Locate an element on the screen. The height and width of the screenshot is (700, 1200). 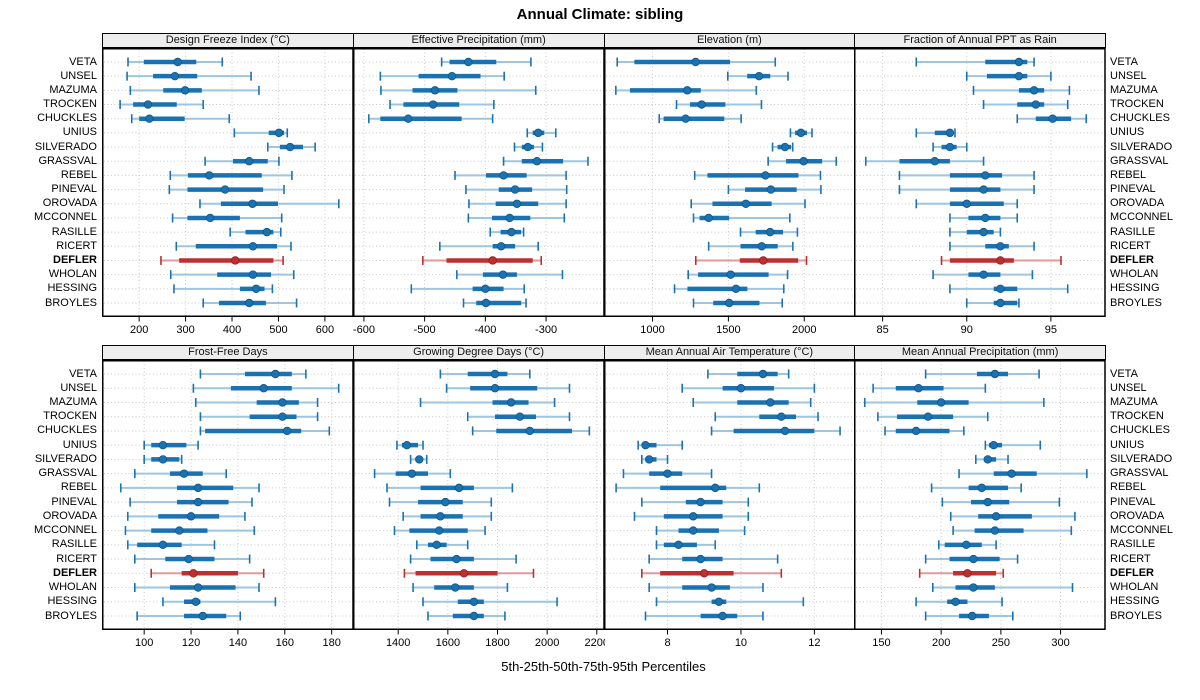
site-label-unsel: UNSEL is located at coordinates (1128, 75).